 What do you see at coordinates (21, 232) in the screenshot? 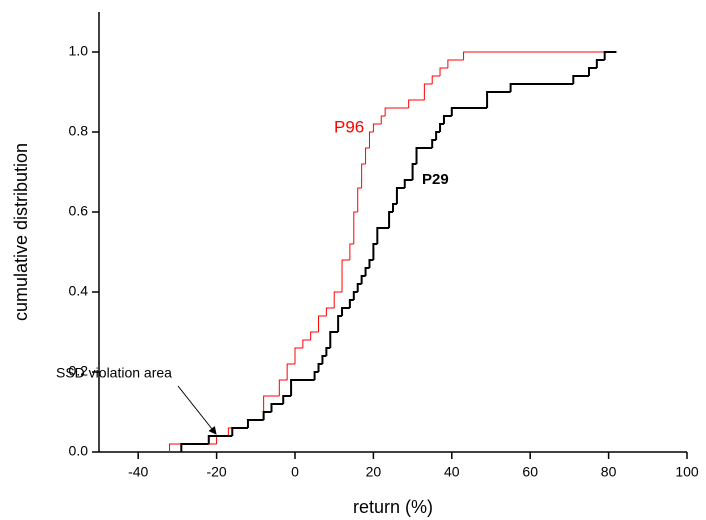
I see `y-axis-title: cumulative distribution` at bounding box center [21, 232].